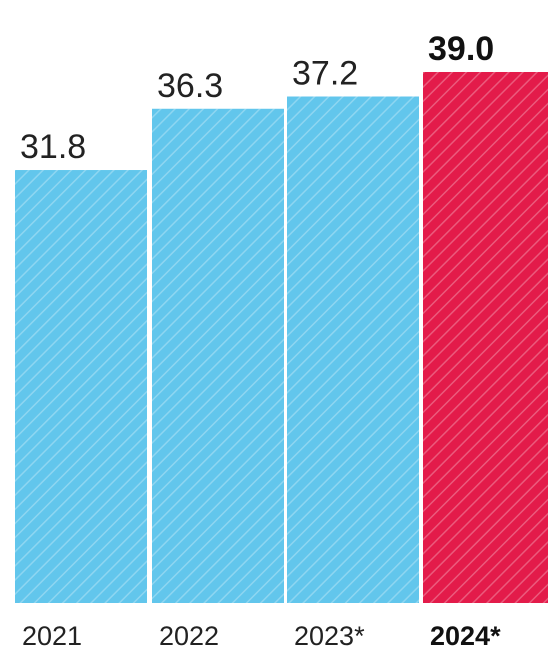 This screenshot has height=653, width=548. What do you see at coordinates (189, 636) in the screenshot?
I see `tick-label-2022: 2022` at bounding box center [189, 636].